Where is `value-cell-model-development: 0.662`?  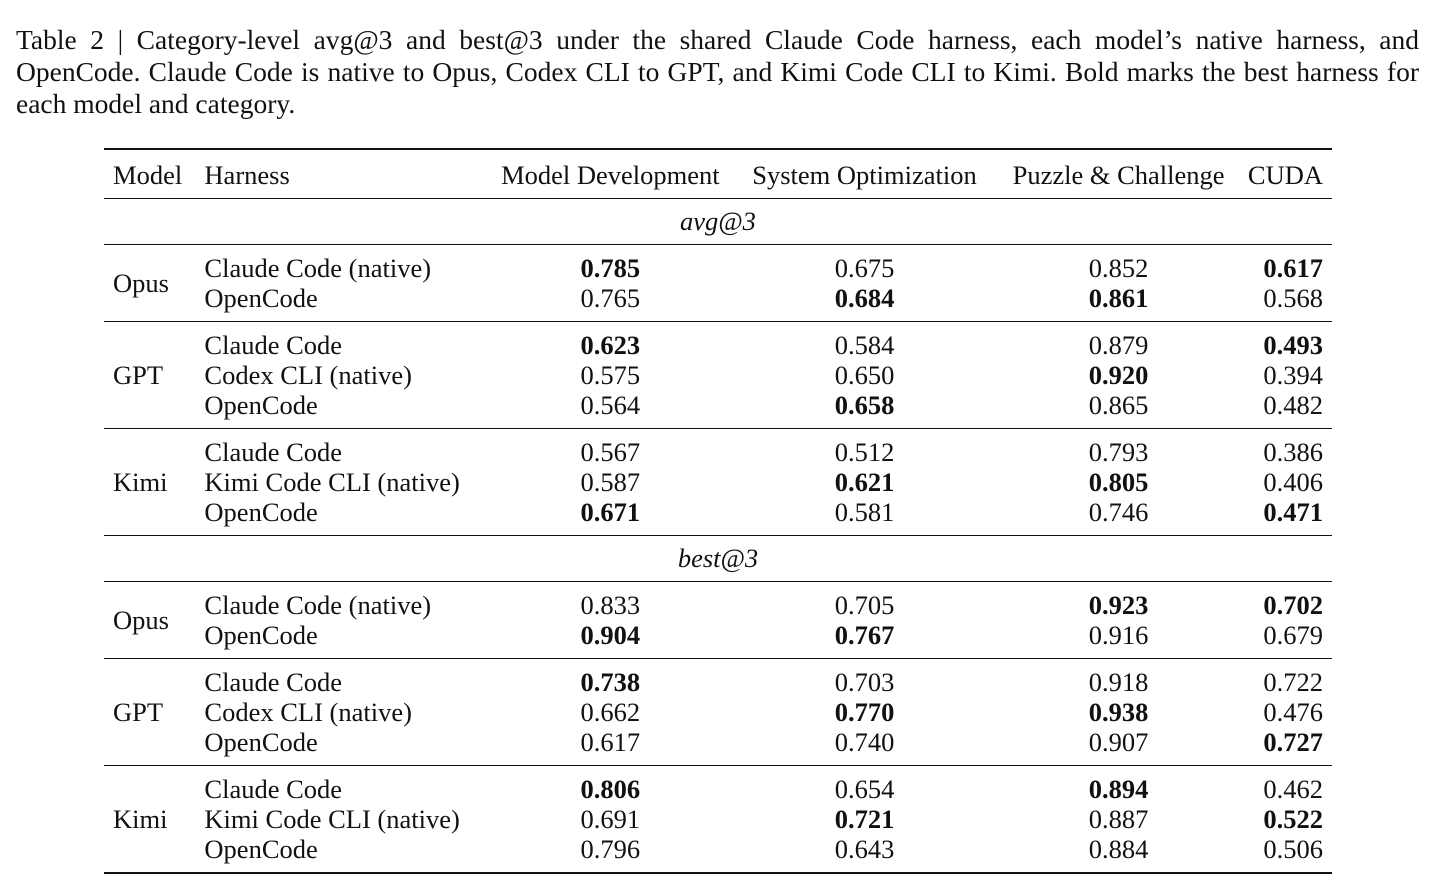
value-cell-model-development: 0.662 is located at coordinates (610, 712).